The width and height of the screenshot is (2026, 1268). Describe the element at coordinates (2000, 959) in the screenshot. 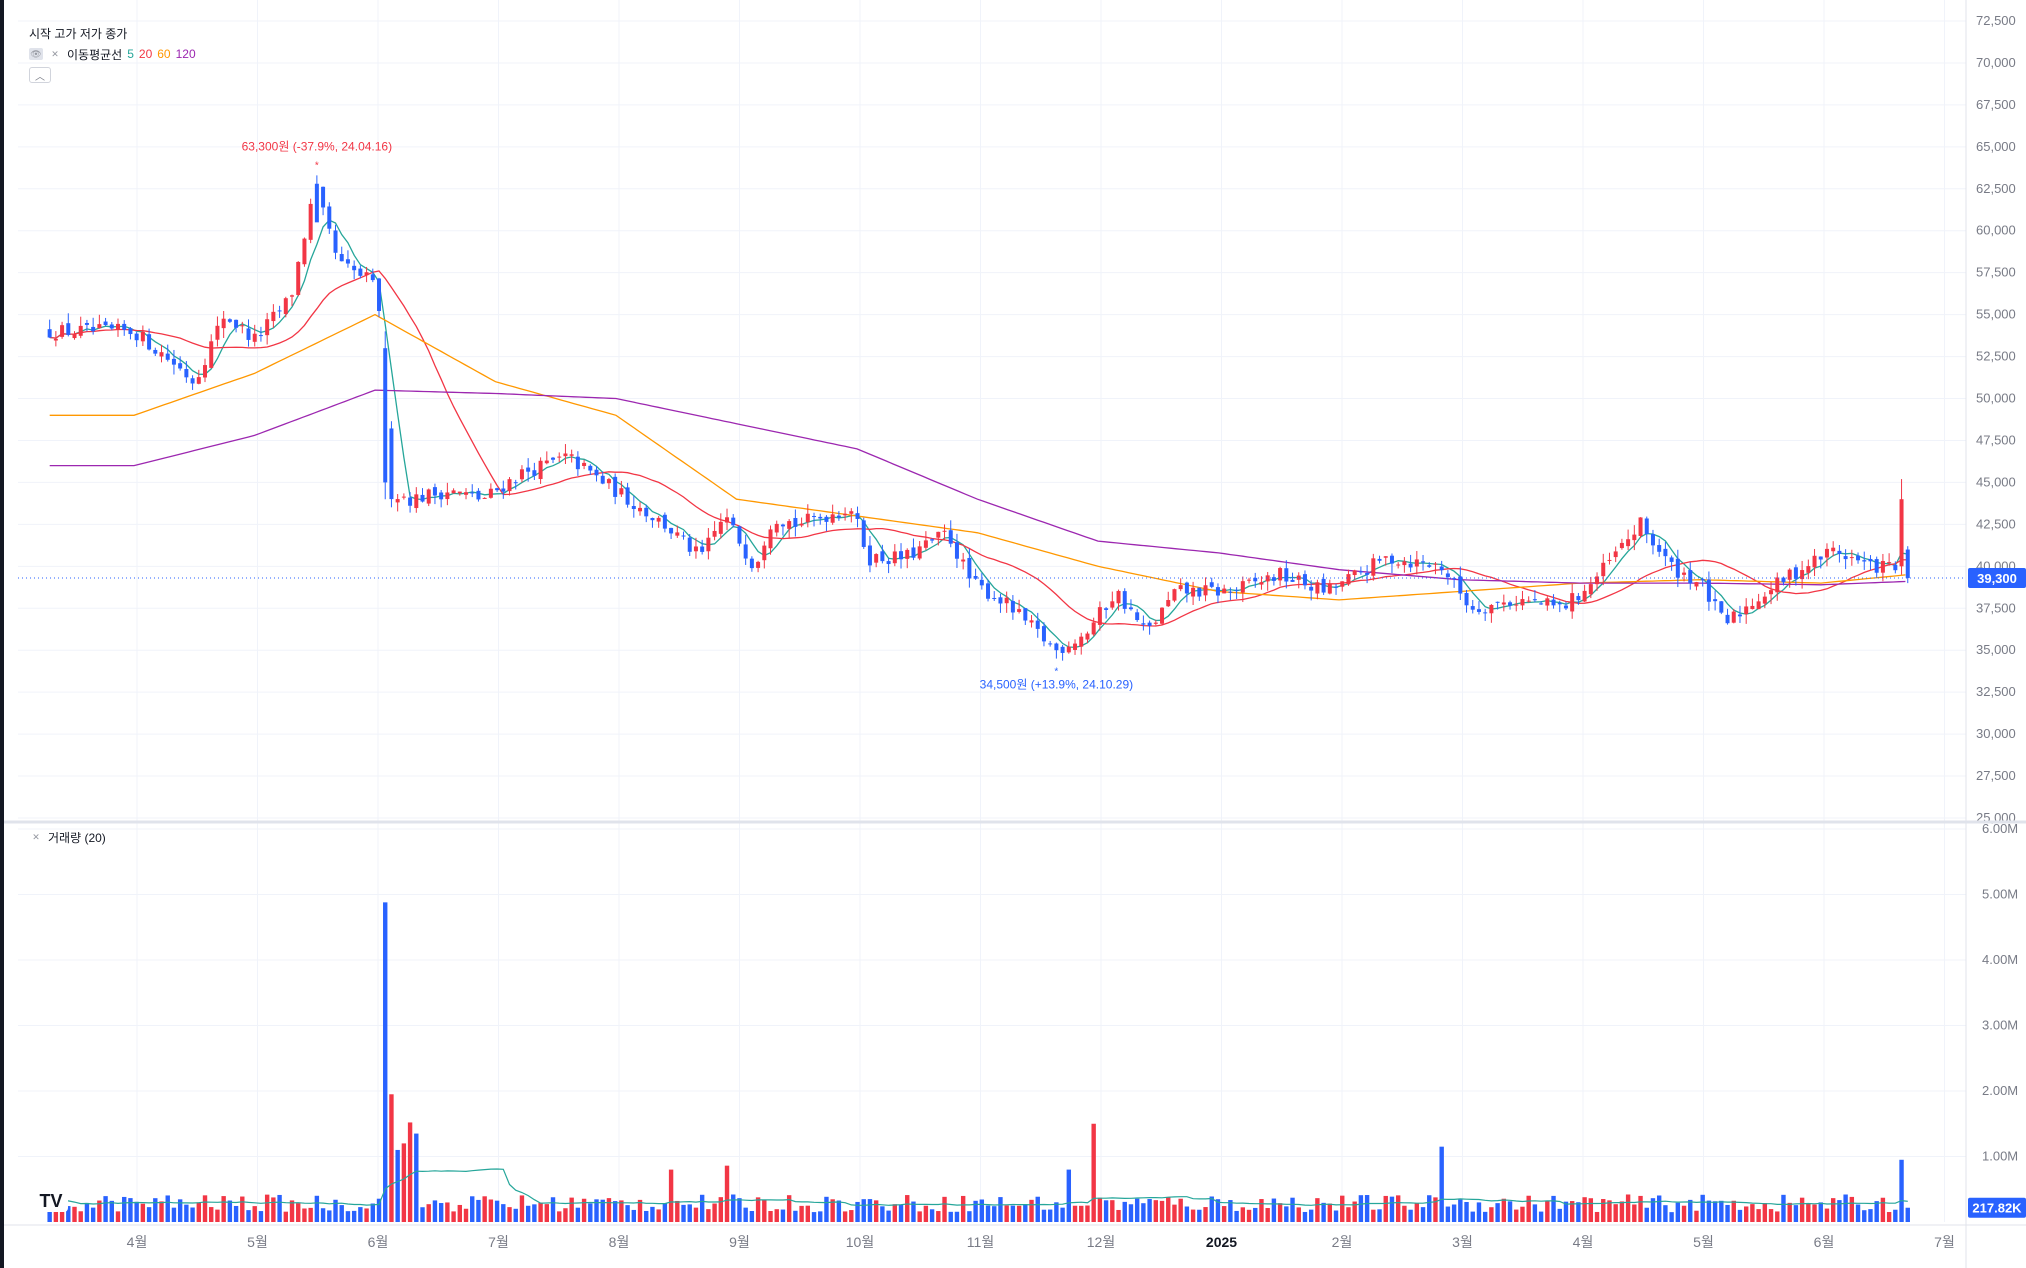

I see `volume-tick-label: 4.00M` at that location.